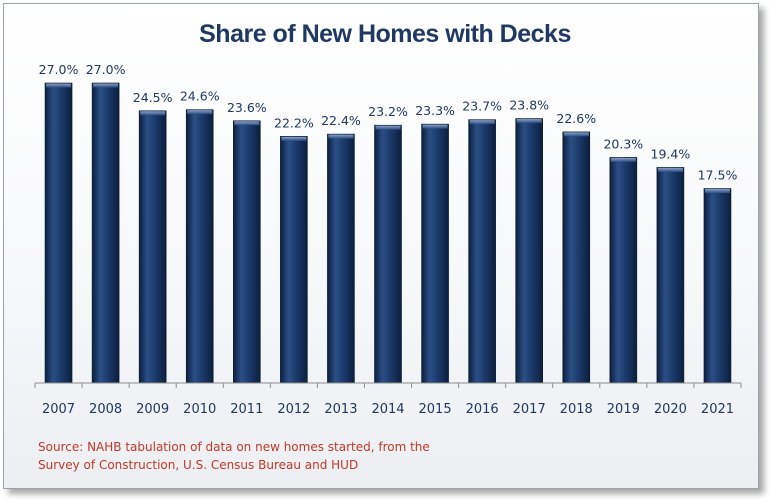 This screenshot has width=770, height=500. What do you see at coordinates (388, 127) in the screenshot?
I see `bar-cap-2014` at bounding box center [388, 127].